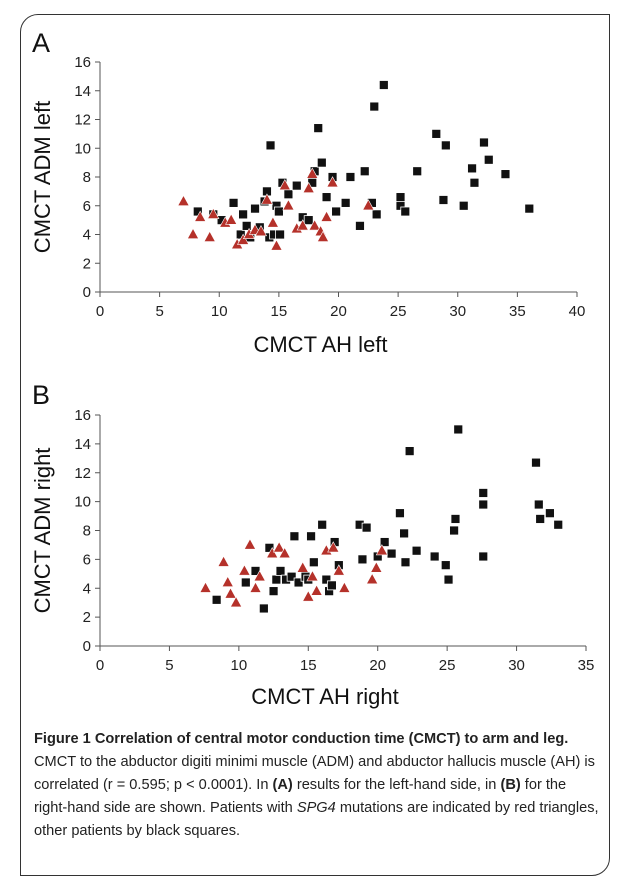 The image size is (620, 883). I want to click on chart-a-y-tick-label: 10, so click(82, 148).